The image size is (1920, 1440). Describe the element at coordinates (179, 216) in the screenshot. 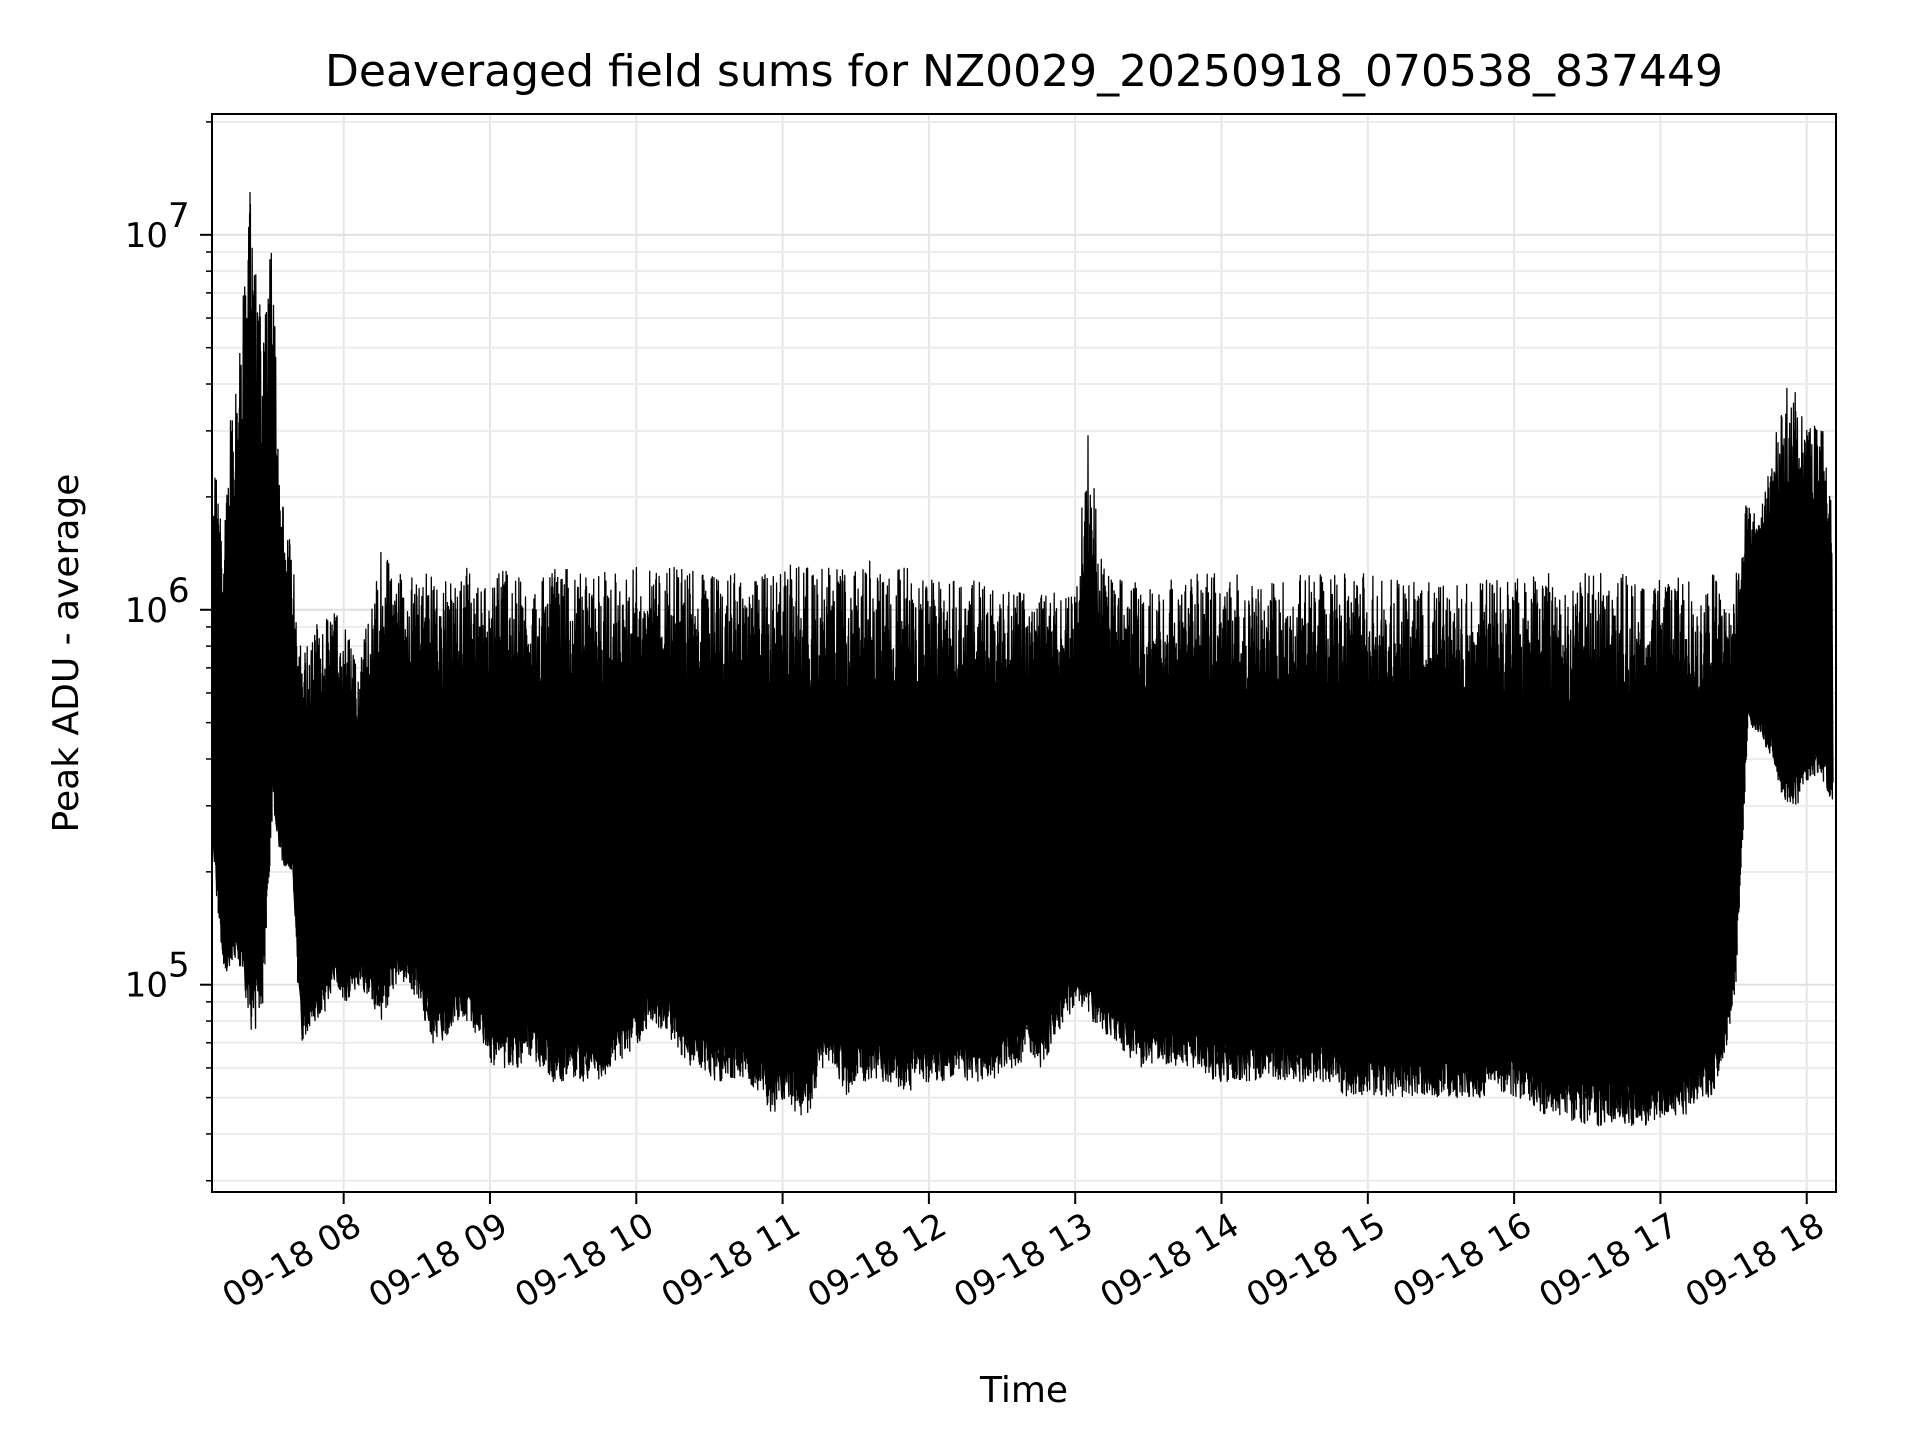

I see `y-tick-exponent: 7` at that location.